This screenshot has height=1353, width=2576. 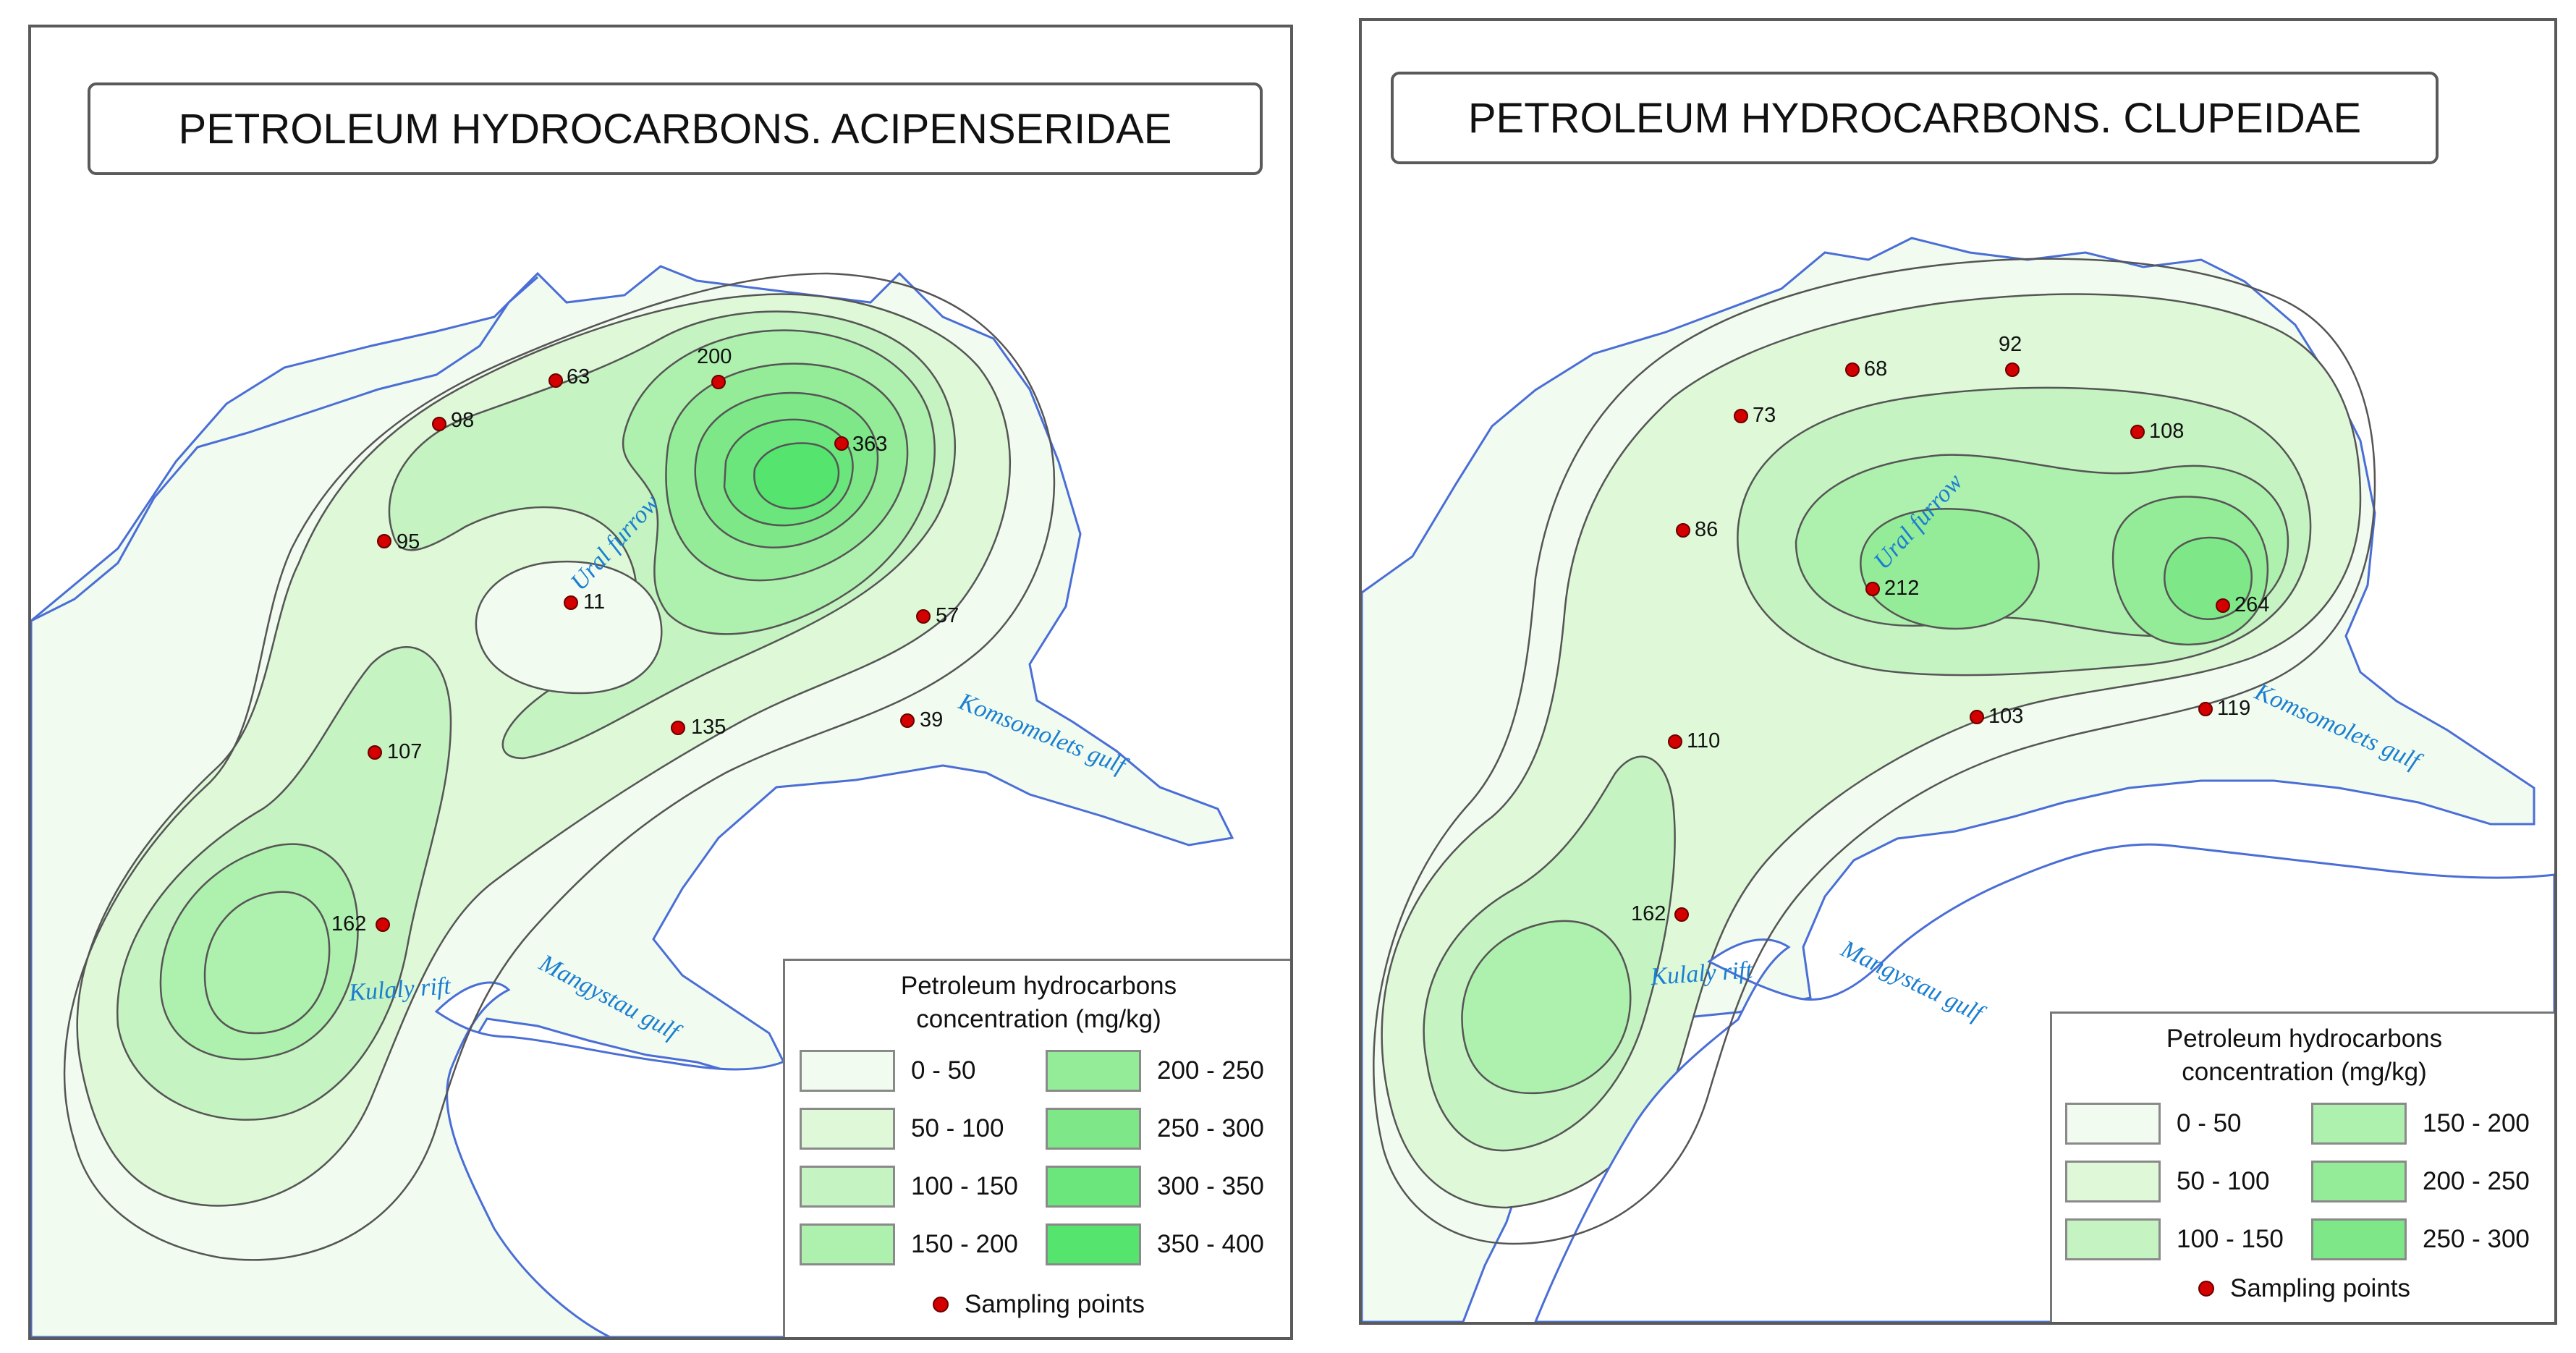 What do you see at coordinates (1875, 369) in the screenshot?
I see `point-label: 68` at bounding box center [1875, 369].